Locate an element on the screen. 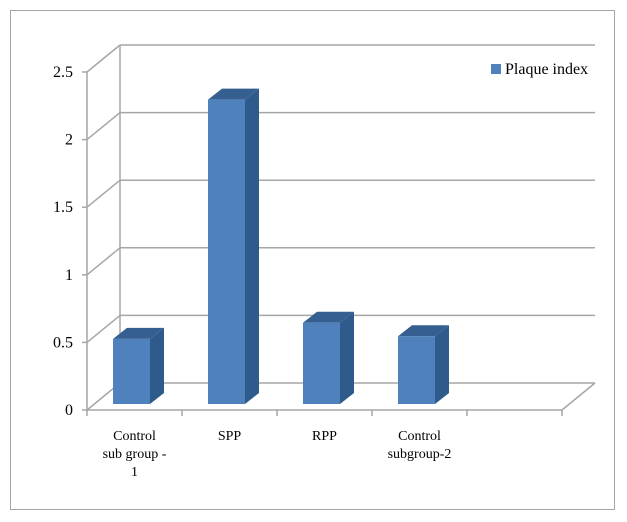 This screenshot has height=522, width=627. y-tick-label-3: 1.5 is located at coordinates (63, 207).